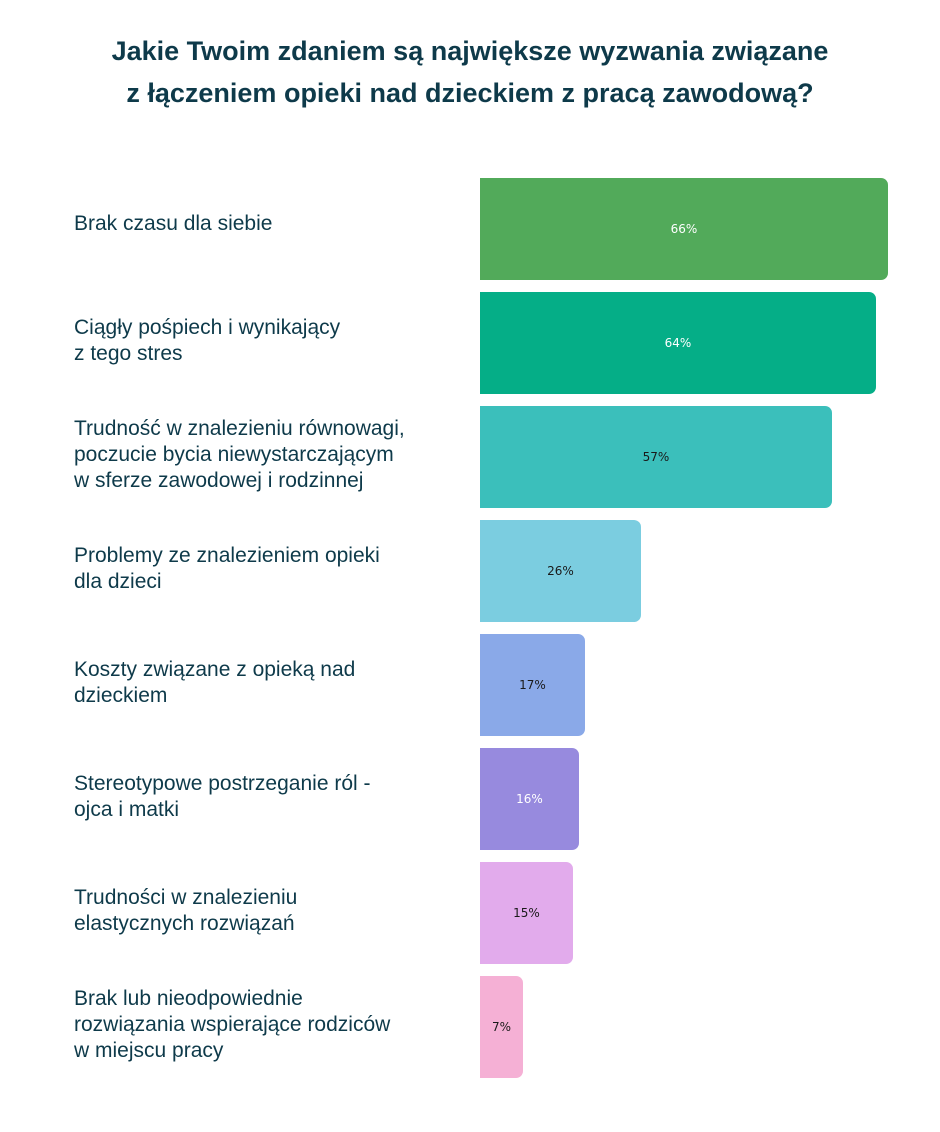 The height and width of the screenshot is (1132, 940). What do you see at coordinates (234, 454) in the screenshot?
I see `category-label-line: poczucie bycia niewystarczającym` at bounding box center [234, 454].